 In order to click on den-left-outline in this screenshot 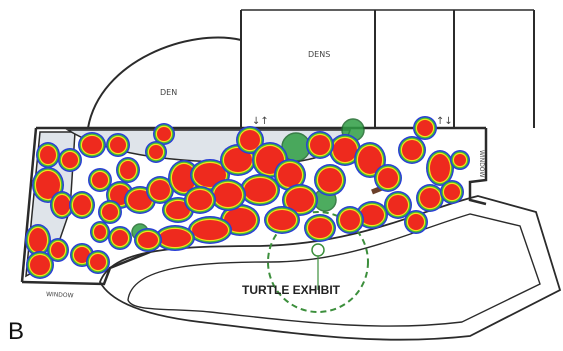, I will do `click(164, 82)`.